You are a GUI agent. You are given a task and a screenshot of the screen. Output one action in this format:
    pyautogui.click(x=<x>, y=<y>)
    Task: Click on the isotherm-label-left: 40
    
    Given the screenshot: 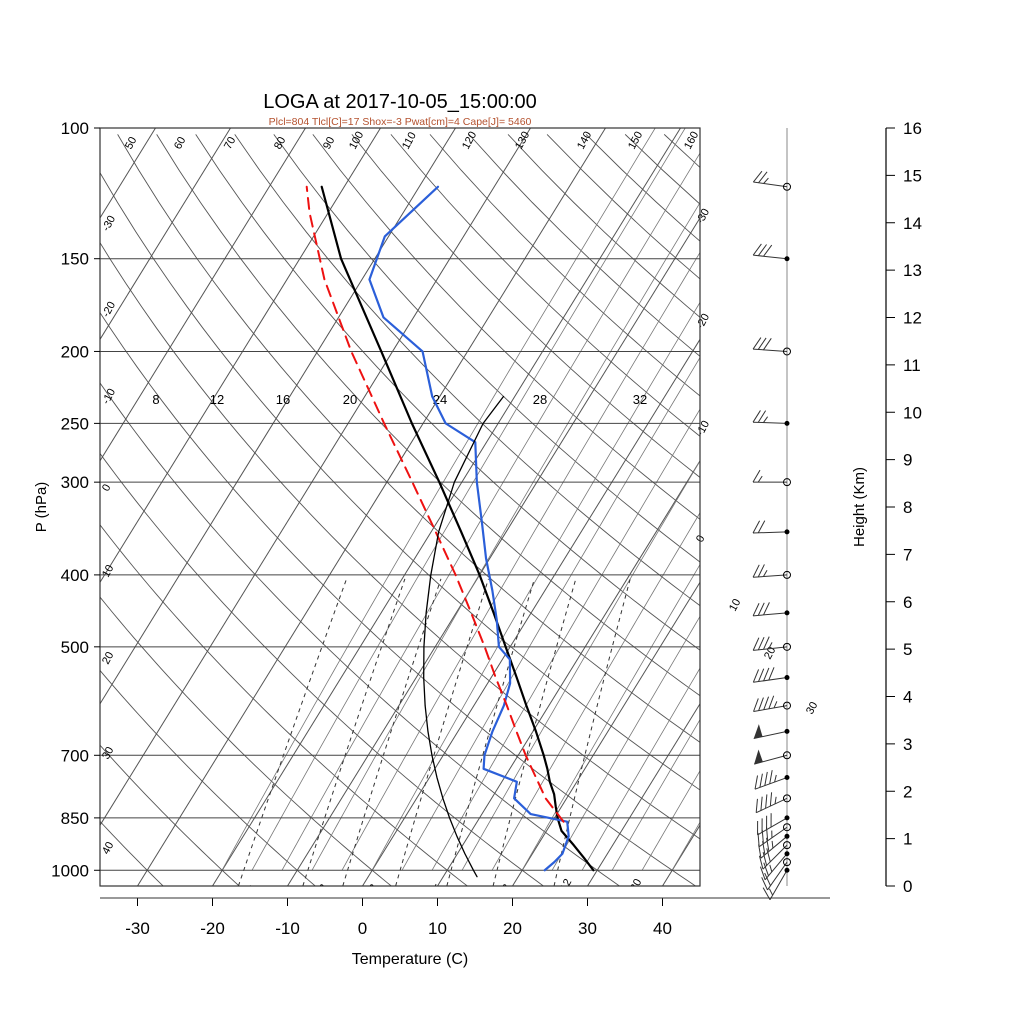 What is the action you would take?
    pyautogui.click(x=108, y=848)
    